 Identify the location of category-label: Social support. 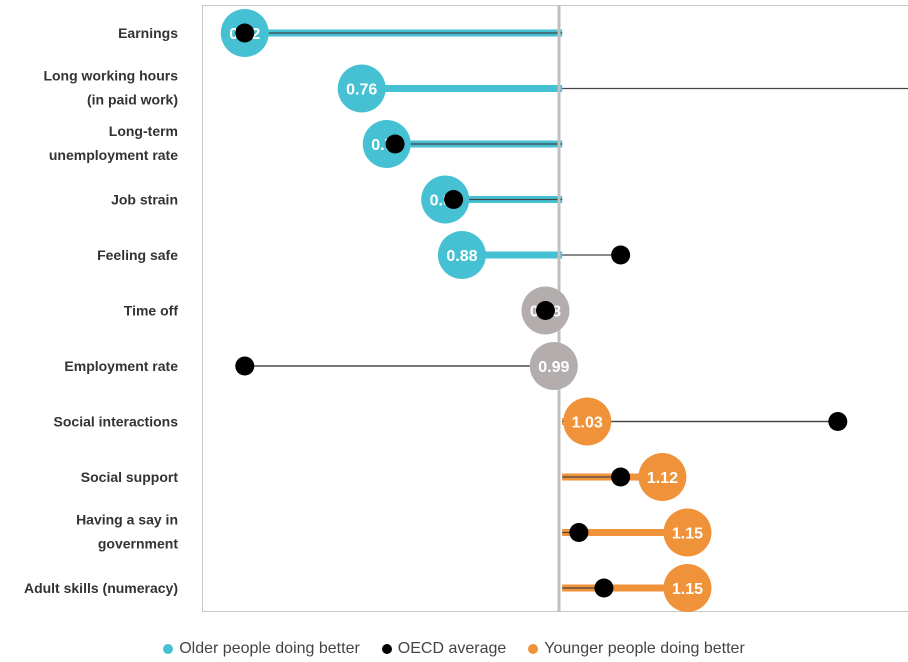
(130, 477).